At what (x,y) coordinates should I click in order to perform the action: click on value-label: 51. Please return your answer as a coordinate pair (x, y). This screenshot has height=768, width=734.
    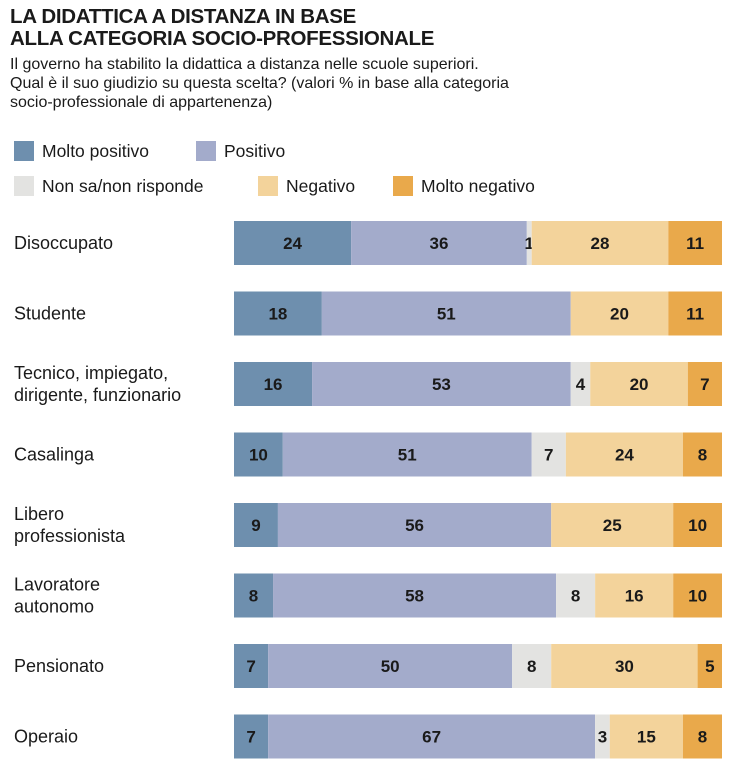
    Looking at the image, I should click on (407, 455).